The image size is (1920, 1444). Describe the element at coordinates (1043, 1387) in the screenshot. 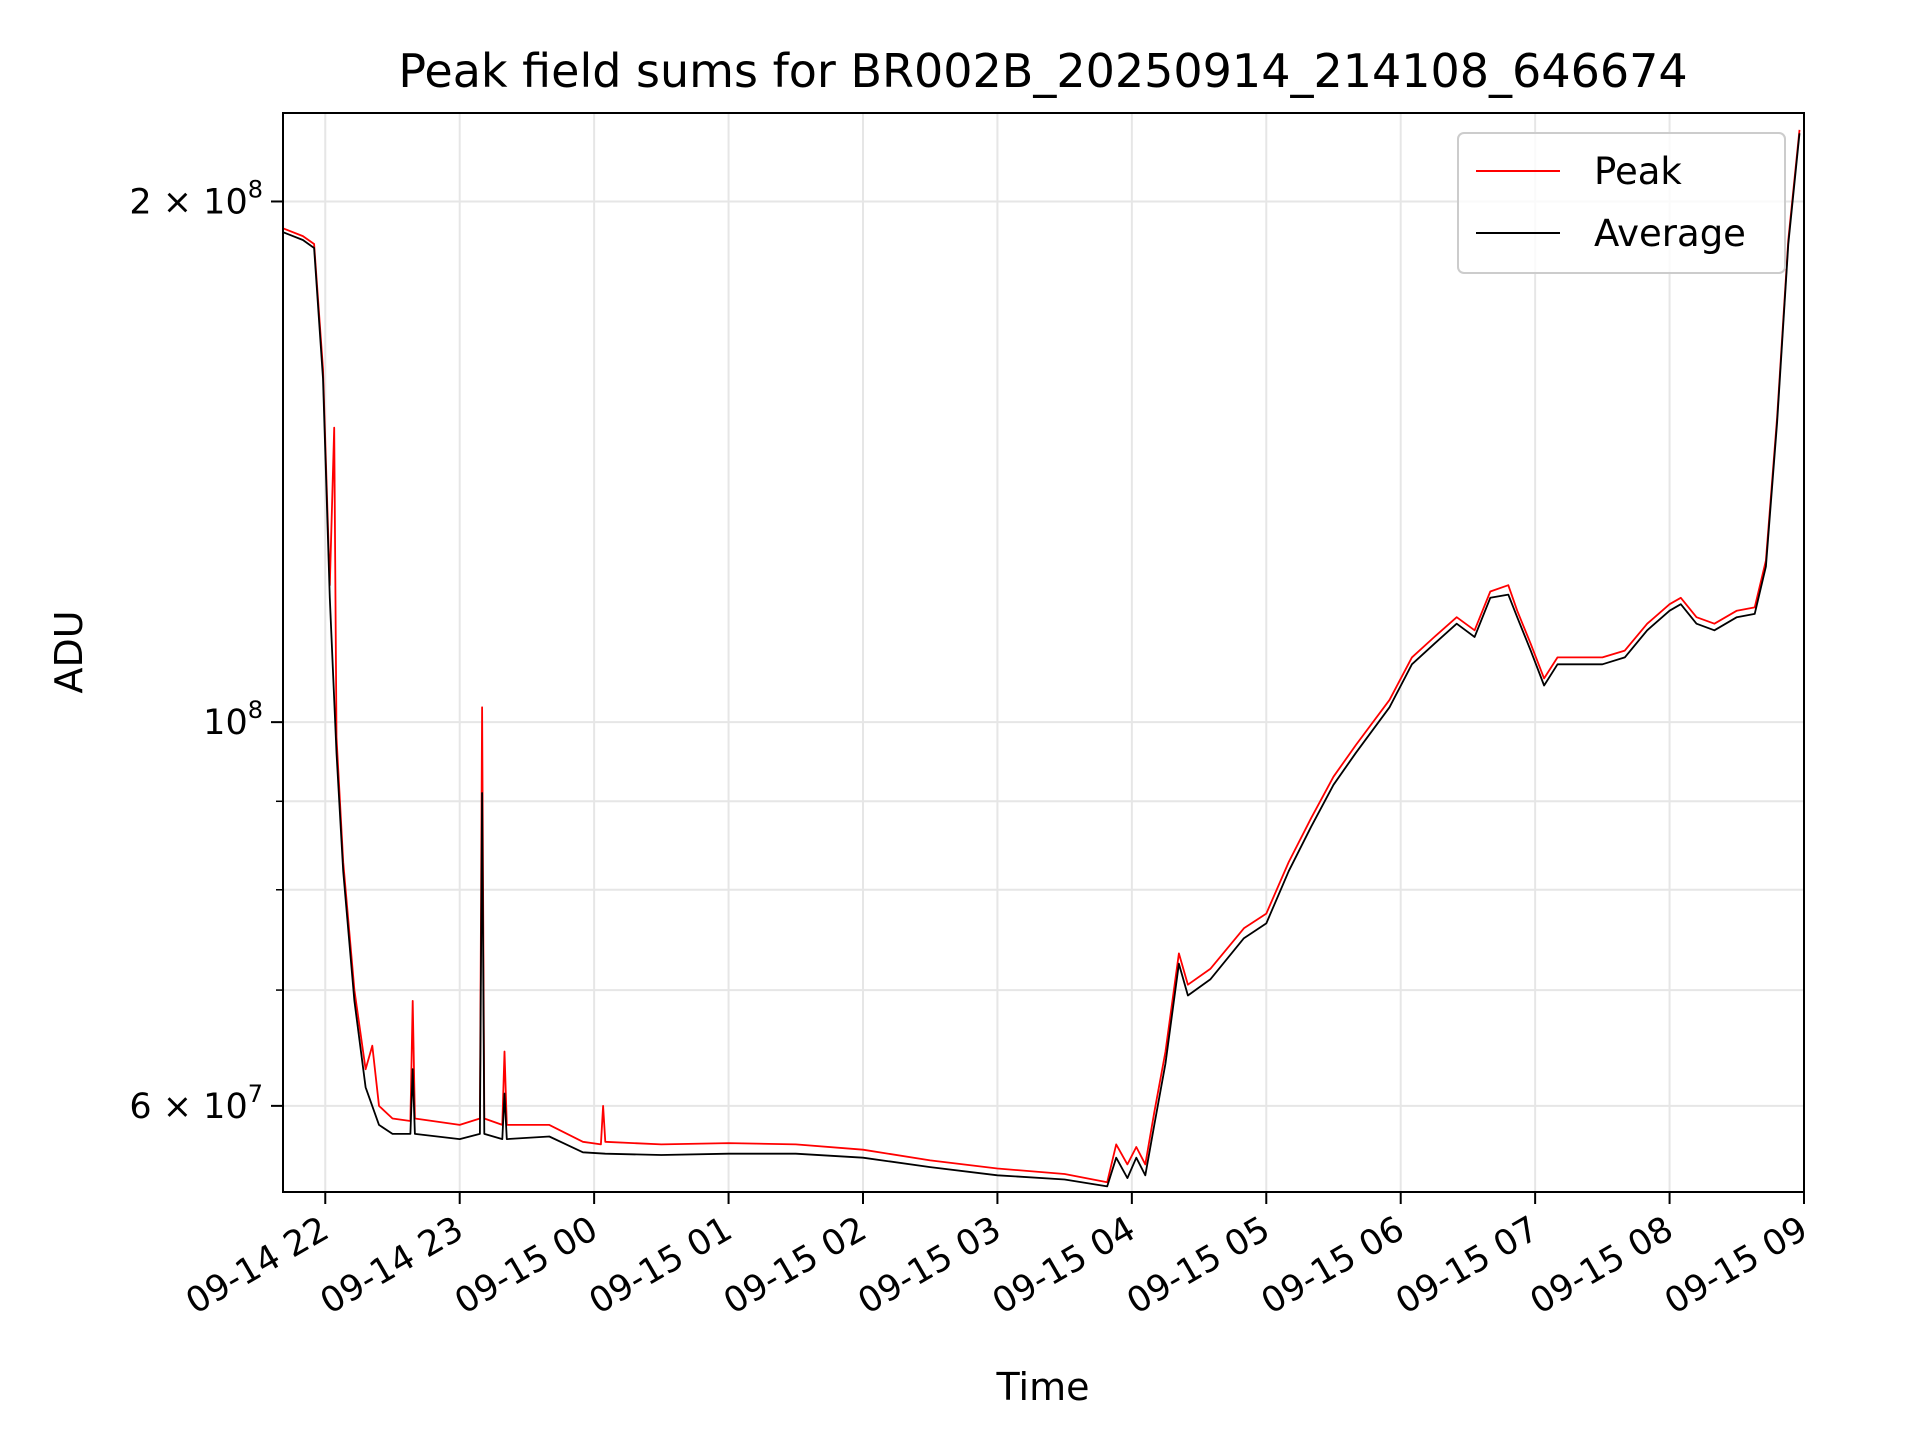

I see `x-axis-label: Time` at that location.